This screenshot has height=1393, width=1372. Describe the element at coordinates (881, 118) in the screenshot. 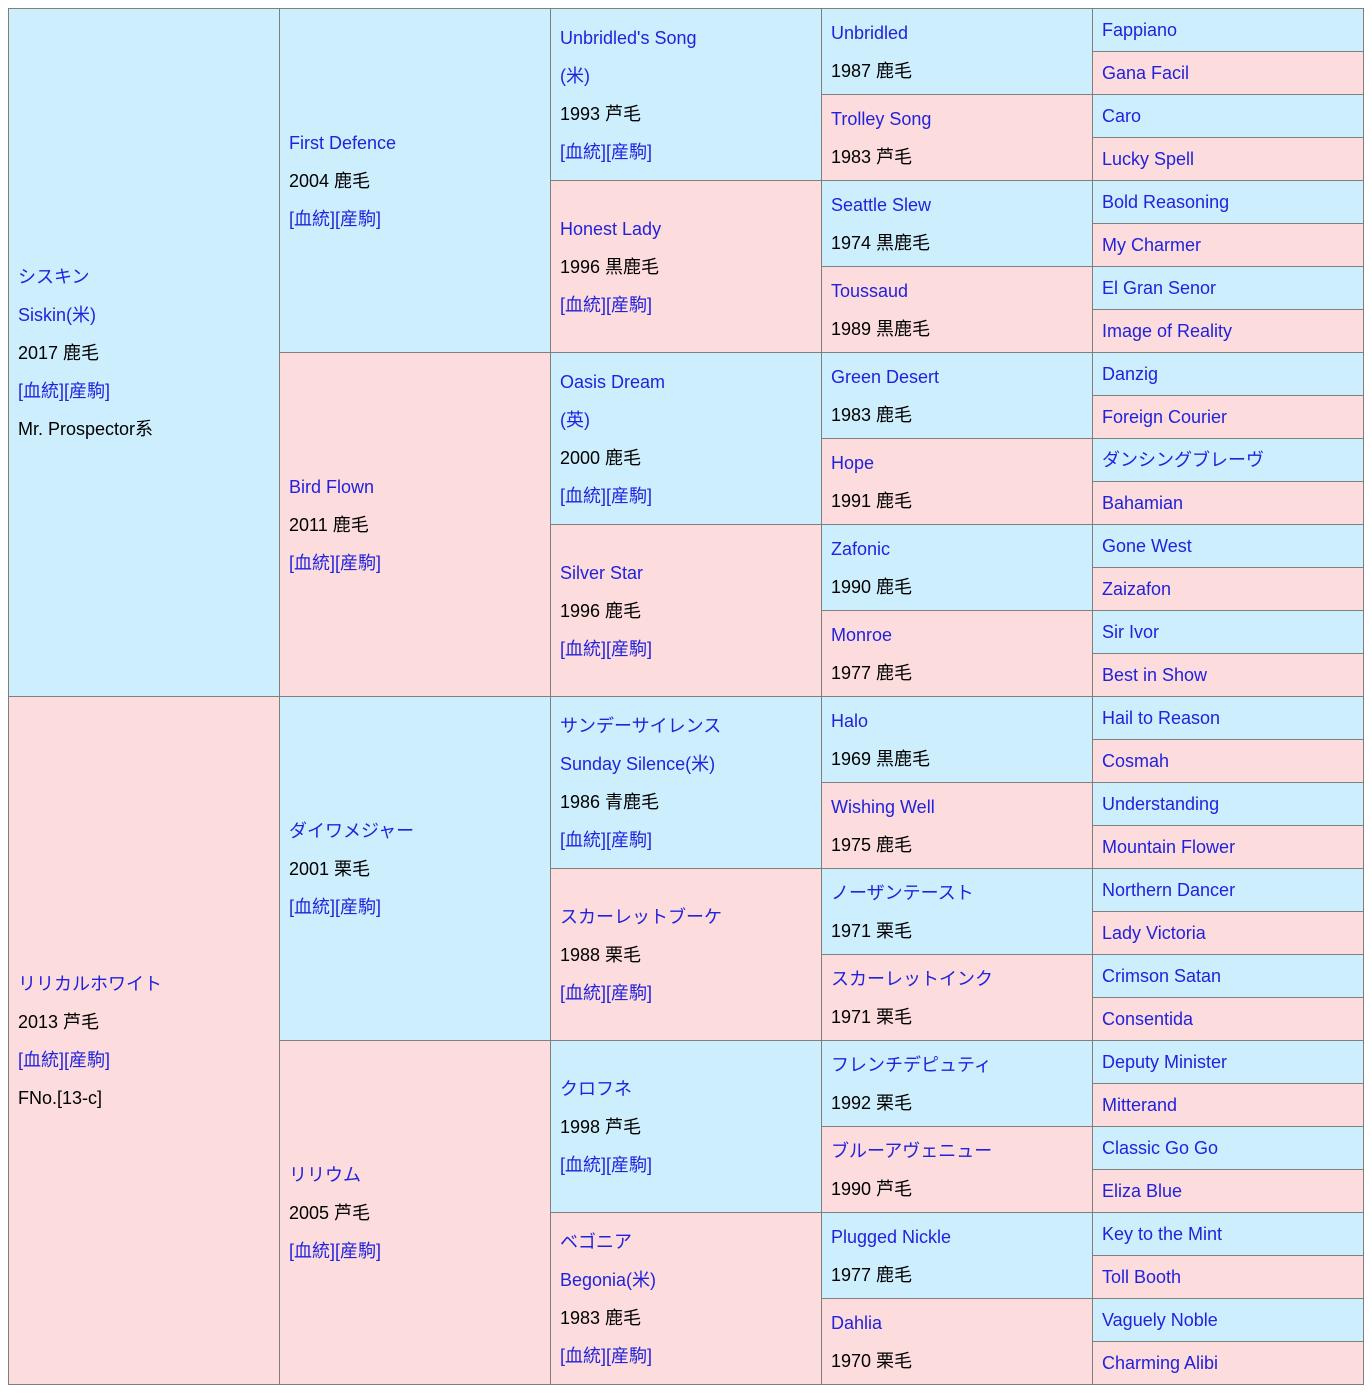

I see `horse-name-link: Trolley Song` at that location.